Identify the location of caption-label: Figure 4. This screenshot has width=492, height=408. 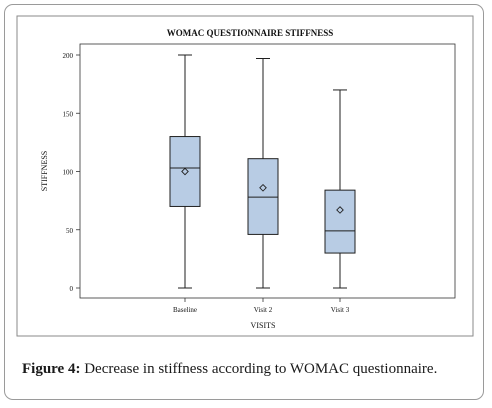
(49, 369).